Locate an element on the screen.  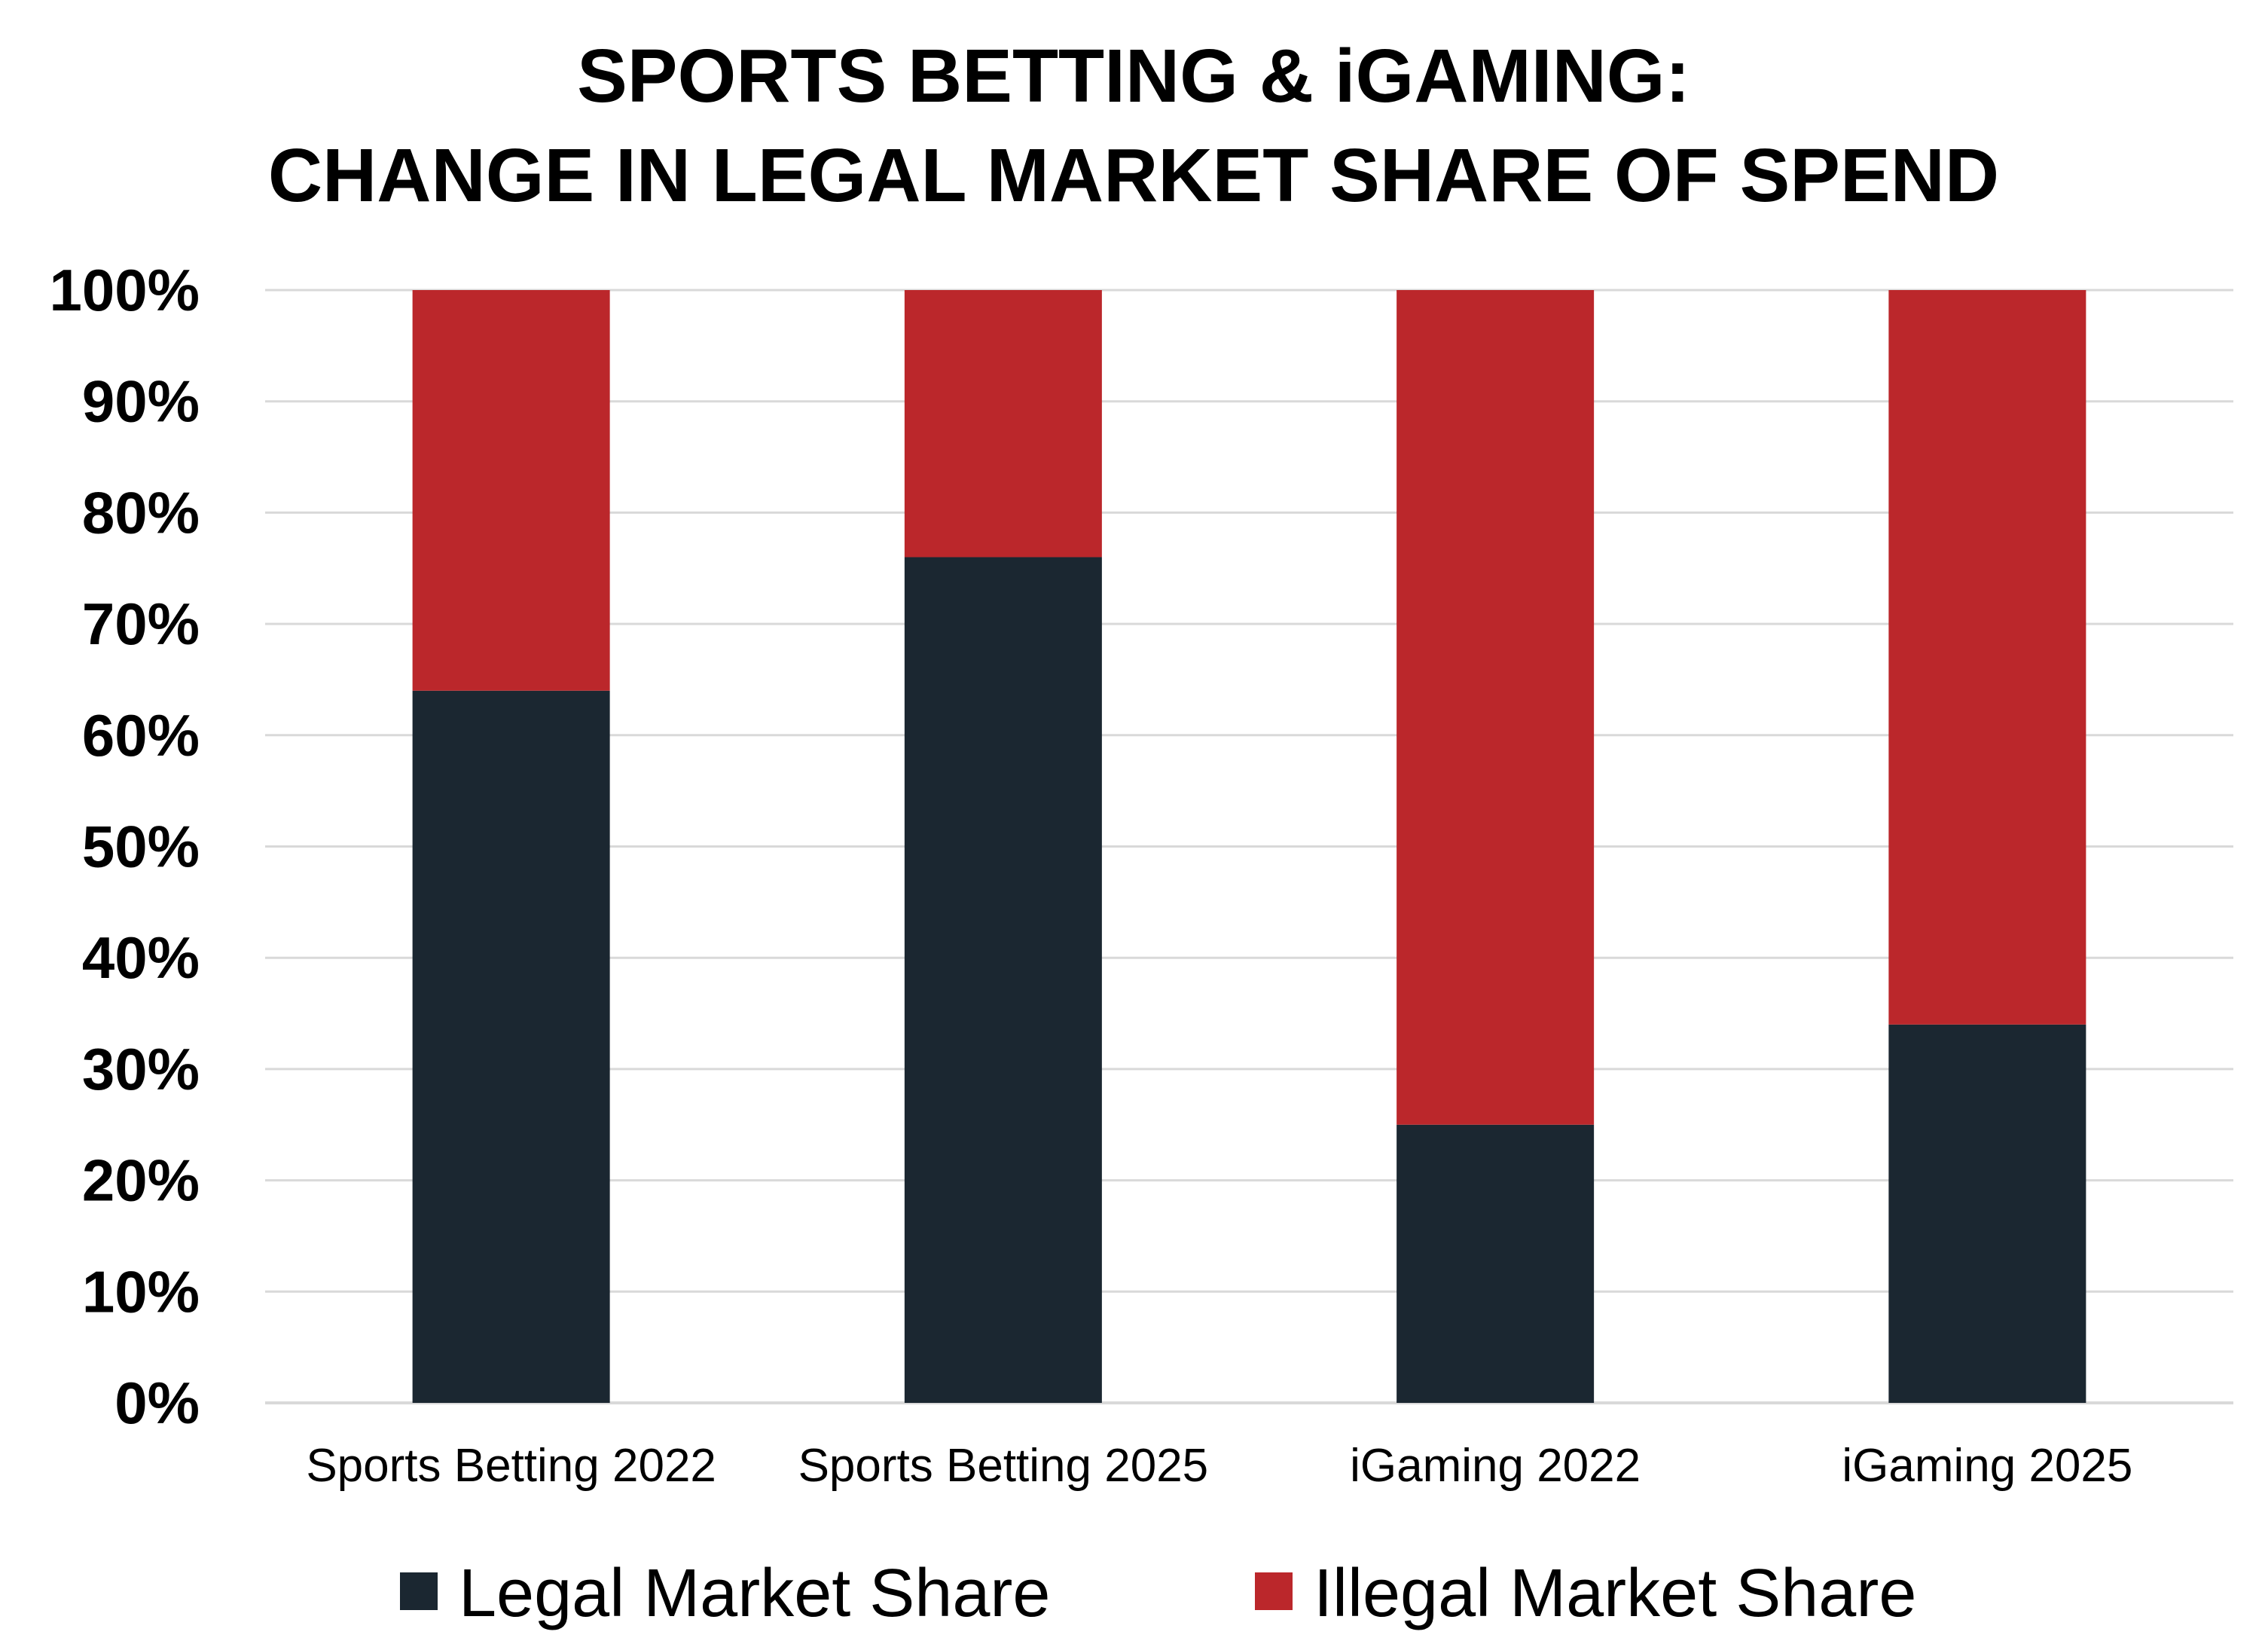
y-tick-label: 60% is located at coordinates (141, 735).